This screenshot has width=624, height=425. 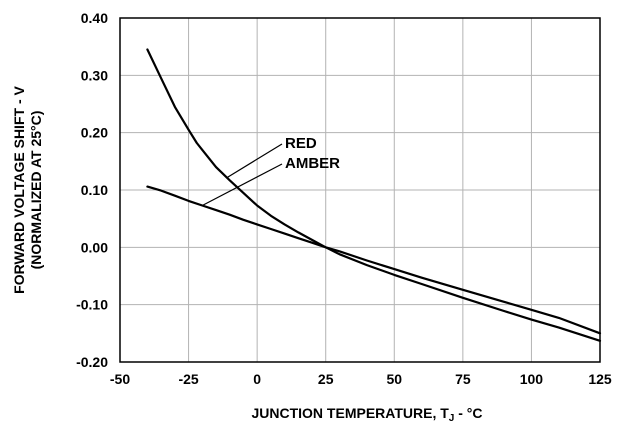 I want to click on series-labels: RED AMBER, so click(x=271, y=171).